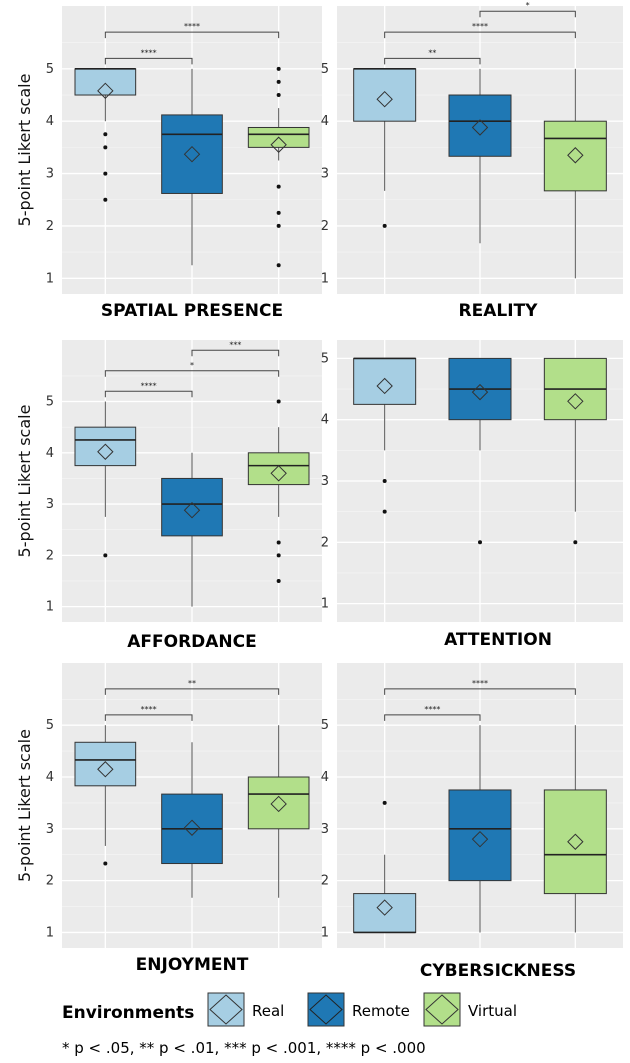 The image size is (630, 1063). What do you see at coordinates (128, 1013) in the screenshot?
I see `legend-title: Environments` at bounding box center [128, 1013].